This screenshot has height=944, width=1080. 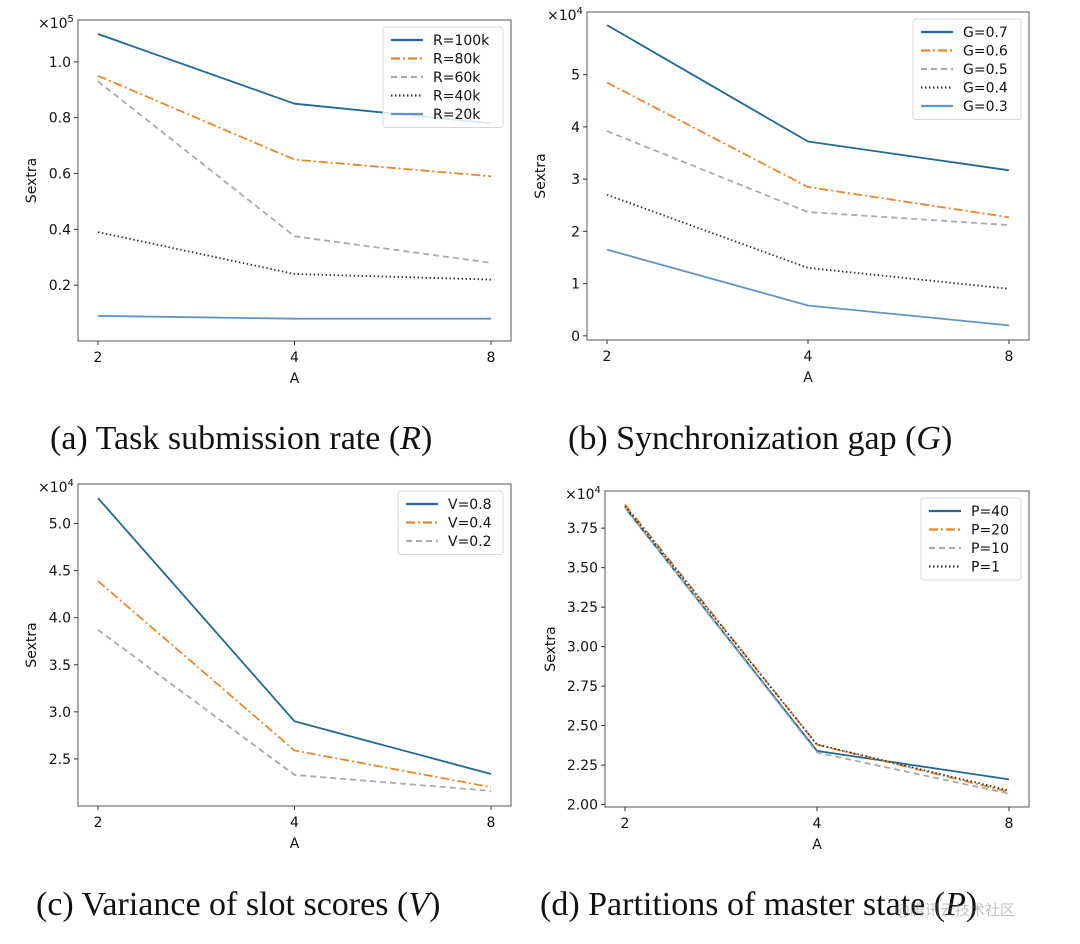 I want to click on y-tick-label: 1.0, so click(x=60, y=63).